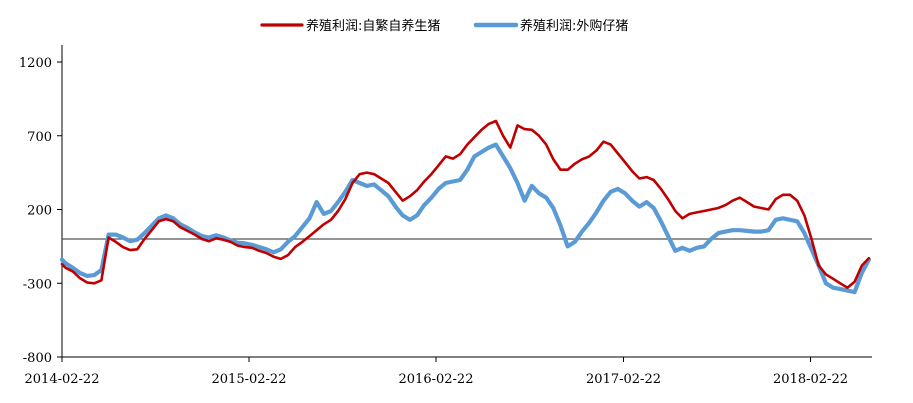 The width and height of the screenshot is (913, 403). I want to click on x-tick-label: 2017-02-22, so click(623, 379).